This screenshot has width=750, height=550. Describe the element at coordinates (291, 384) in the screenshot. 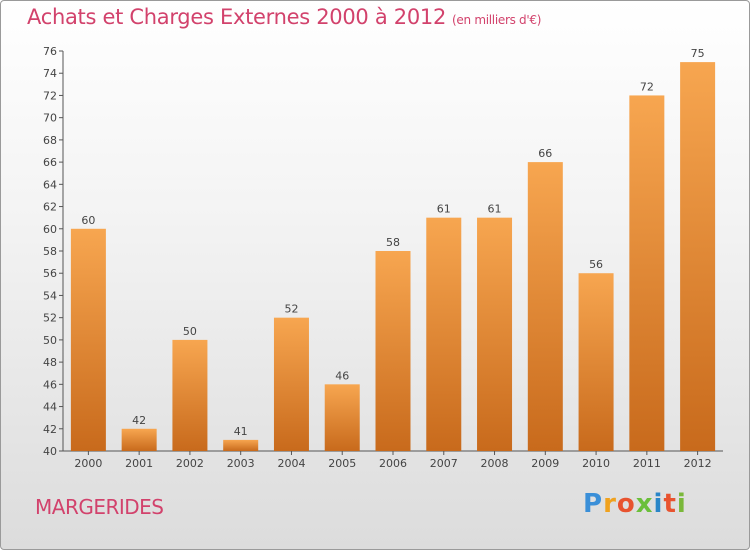

I see `bar-2004` at that location.